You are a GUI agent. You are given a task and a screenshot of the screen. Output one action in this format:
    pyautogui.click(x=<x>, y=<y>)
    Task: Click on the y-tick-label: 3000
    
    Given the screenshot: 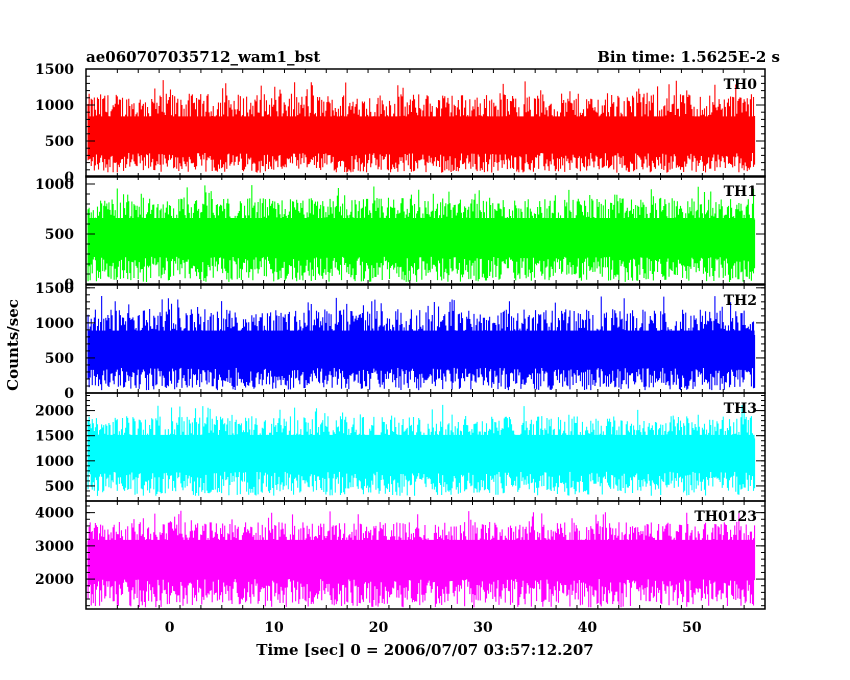 What is the action you would take?
    pyautogui.click(x=54, y=547)
    